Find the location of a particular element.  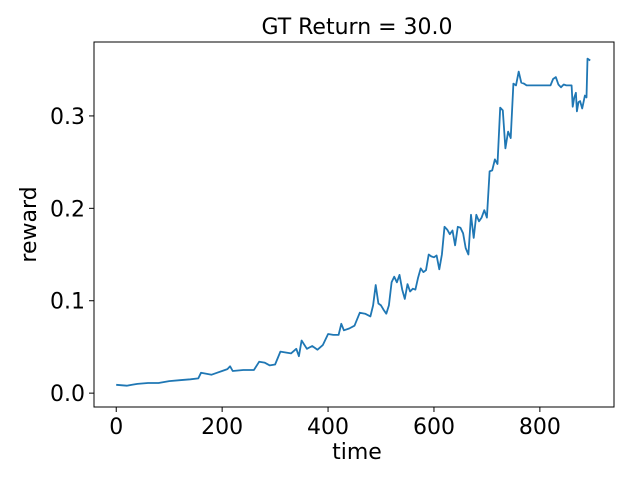

y-tick-label: 0.3 is located at coordinates (67, 117).